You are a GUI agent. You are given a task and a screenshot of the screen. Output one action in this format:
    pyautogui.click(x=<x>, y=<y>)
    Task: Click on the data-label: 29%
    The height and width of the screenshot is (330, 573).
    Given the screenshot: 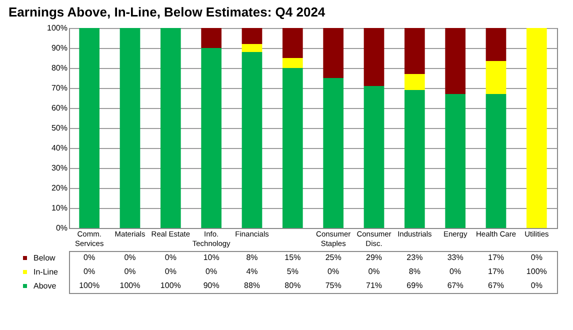 What is the action you would take?
    pyautogui.click(x=374, y=257)
    